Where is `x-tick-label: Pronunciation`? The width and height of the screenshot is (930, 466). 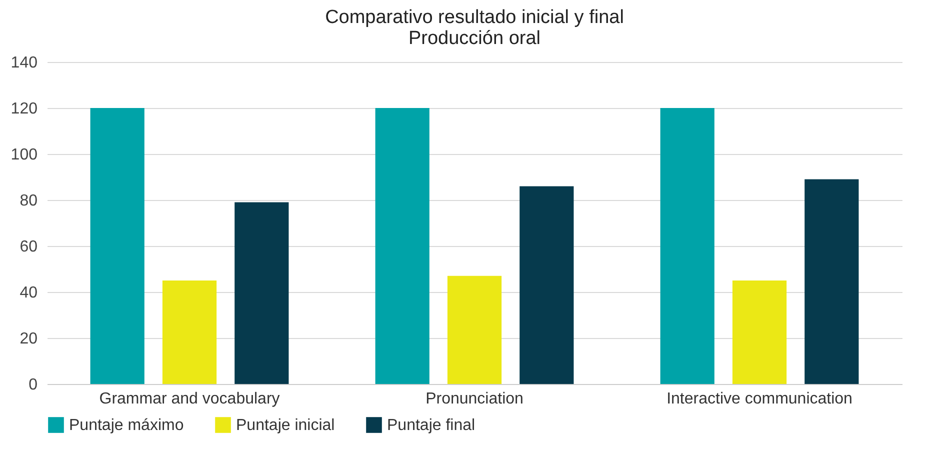
x-tick-label: Pronunciation is located at coordinates (475, 399).